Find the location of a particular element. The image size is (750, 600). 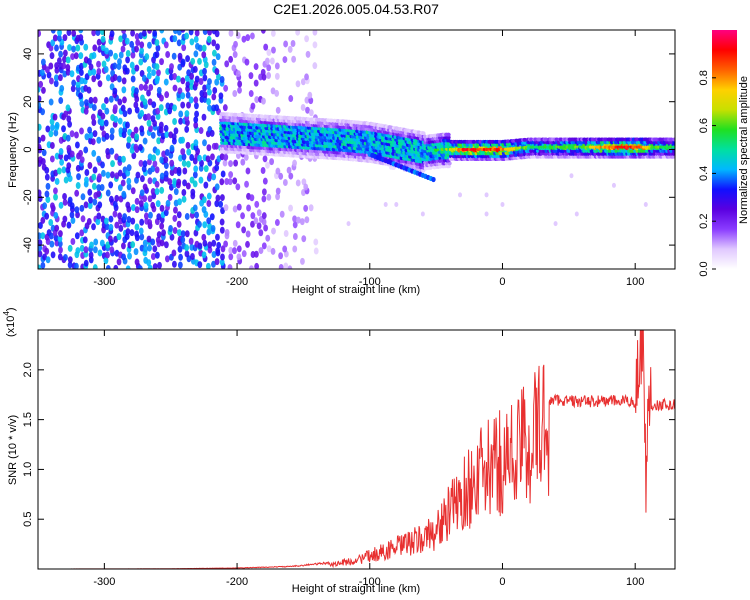

spectrogram-y-tick-label: -20 is located at coordinates (28, 197).